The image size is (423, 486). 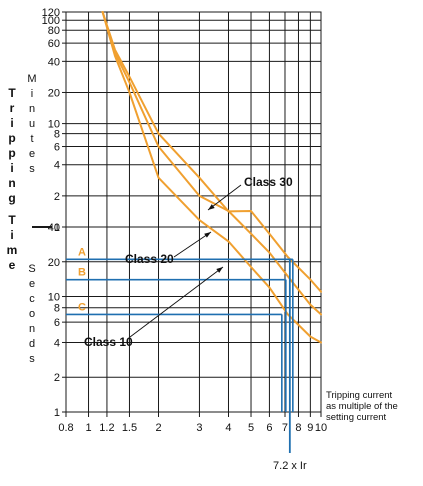 What do you see at coordinates (12, 108) in the screenshot?
I see `y-label-char: r` at bounding box center [12, 108].